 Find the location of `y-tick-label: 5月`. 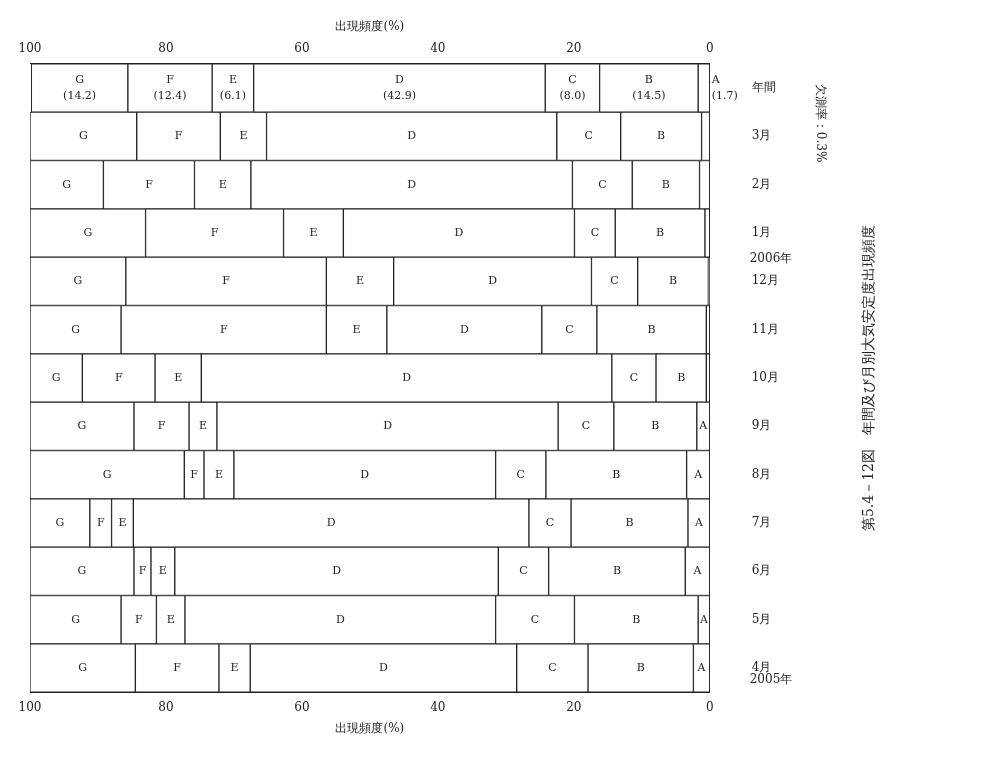

y-tick-label: 5月 is located at coordinates (761, 618).